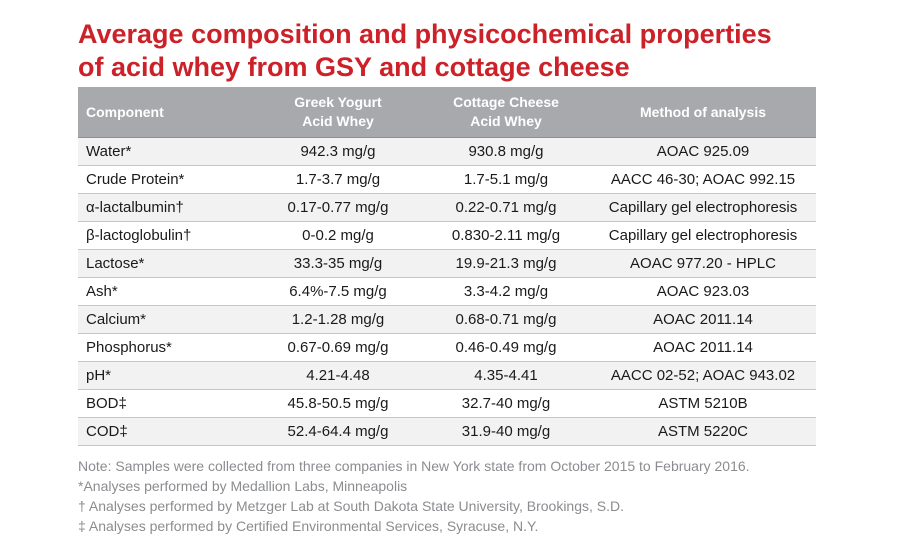 This screenshot has width=900, height=550. What do you see at coordinates (506, 151) in the screenshot?
I see `cell-cottage-cheese: 930.8 mg/g` at bounding box center [506, 151].